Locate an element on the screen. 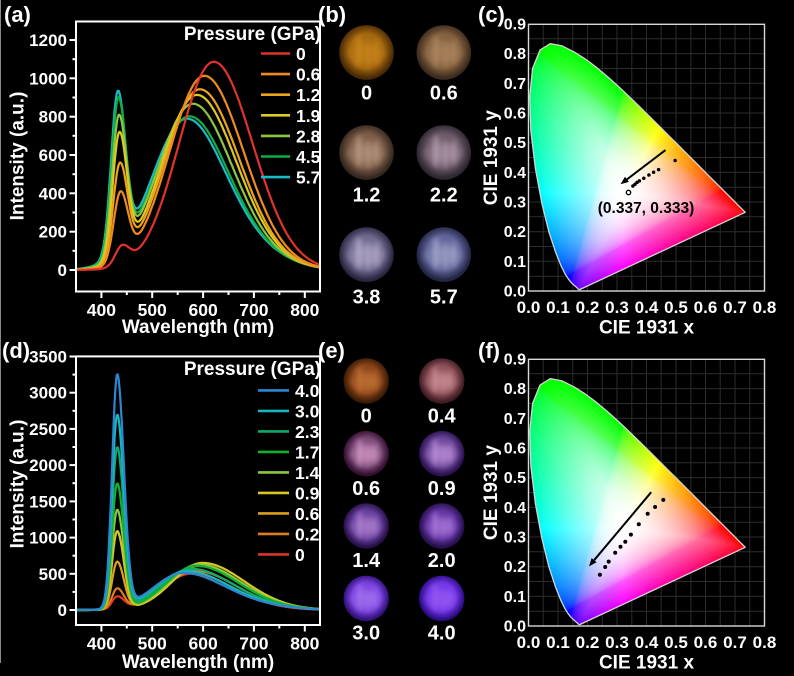 The width and height of the screenshot is (794, 676). svg-text: CIE 1931 y is located at coordinates (491, 492).